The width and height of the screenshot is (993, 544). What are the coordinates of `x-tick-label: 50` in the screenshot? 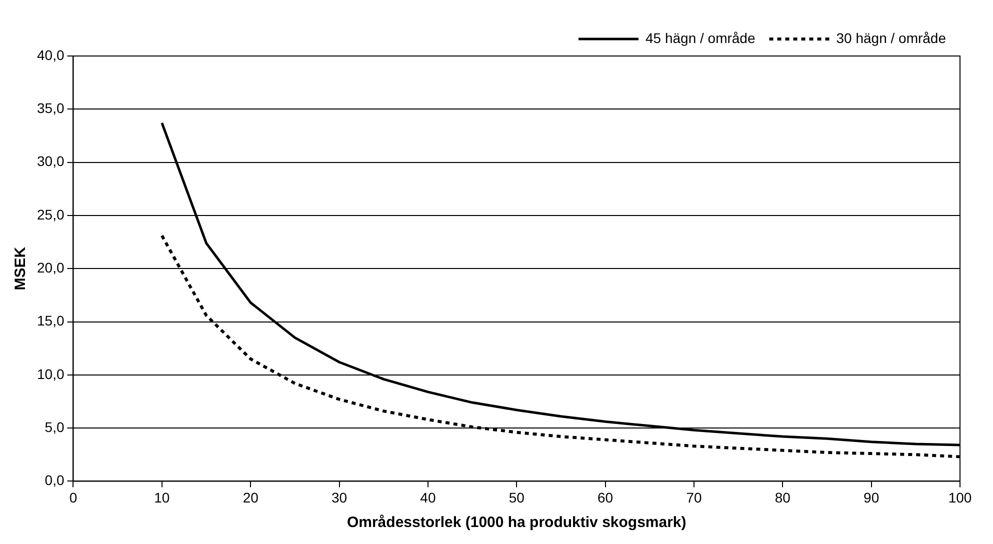 It's located at (516, 497).